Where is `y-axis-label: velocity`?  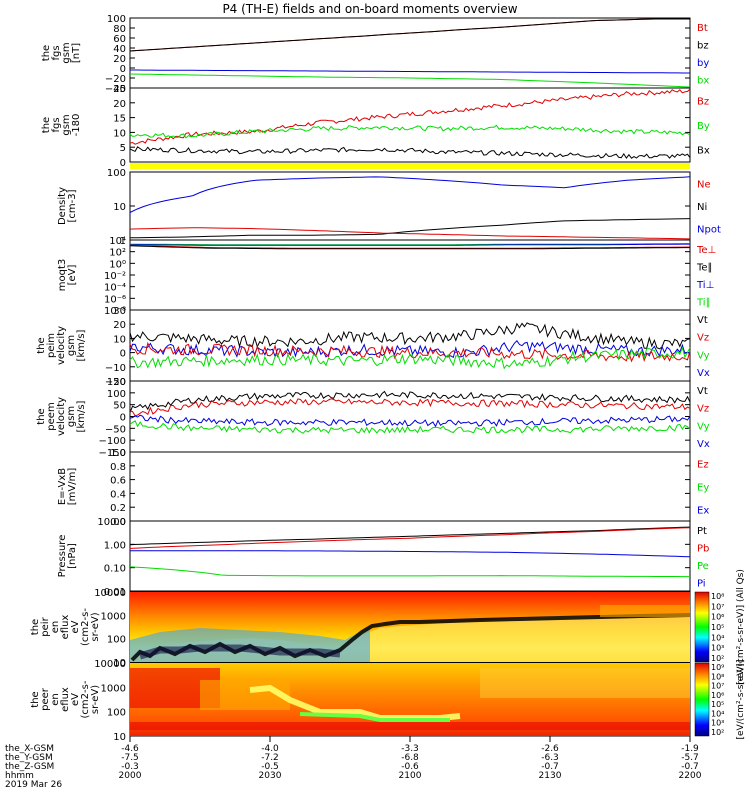 y-axis-label: velocity is located at coordinates (61, 345).